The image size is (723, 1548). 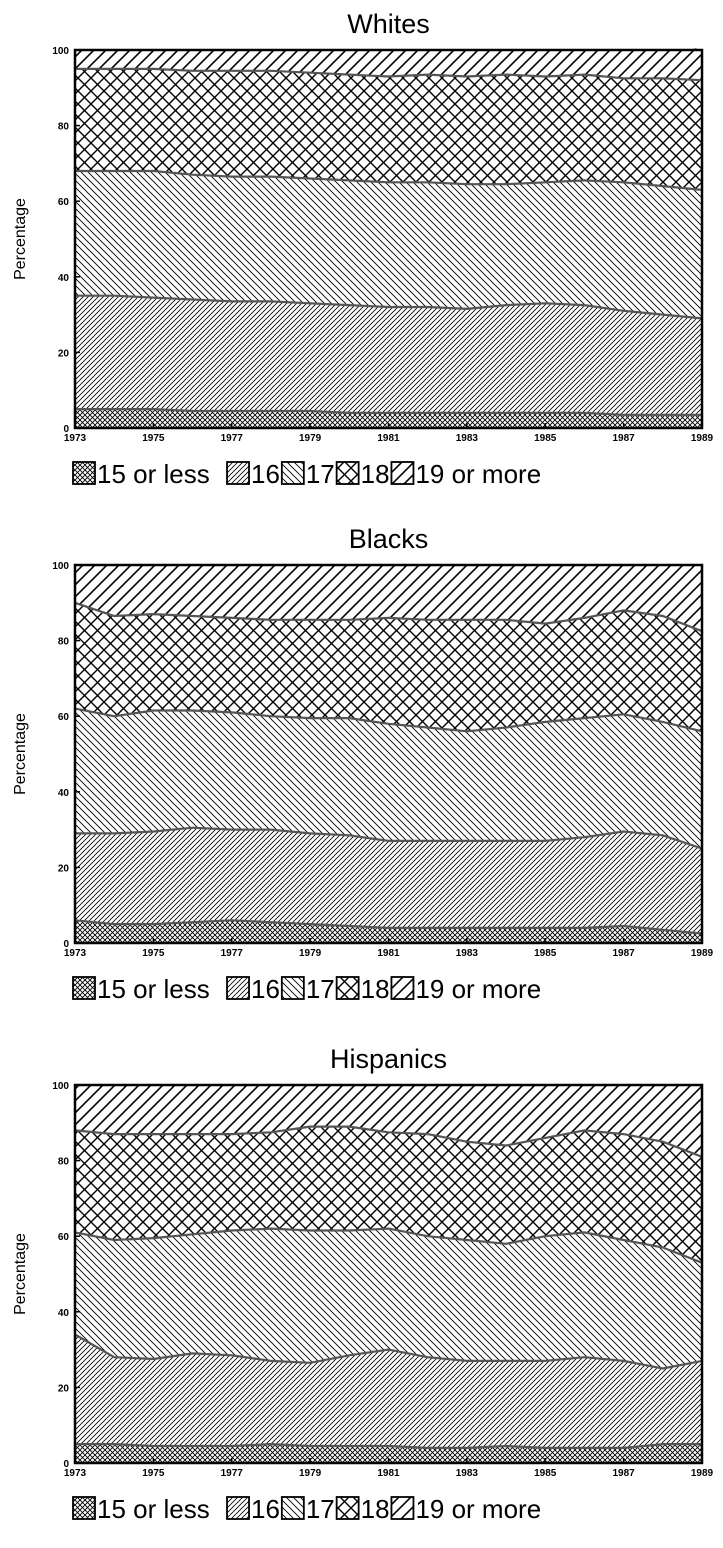 I want to click on y-tick-label: 20, so click(x=64, y=353).